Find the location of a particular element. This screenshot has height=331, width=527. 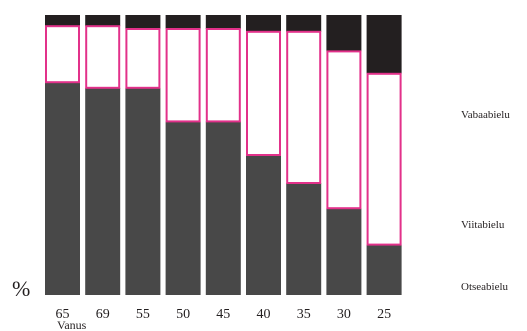

x-tick-label-55: 55 is located at coordinates (143, 314).